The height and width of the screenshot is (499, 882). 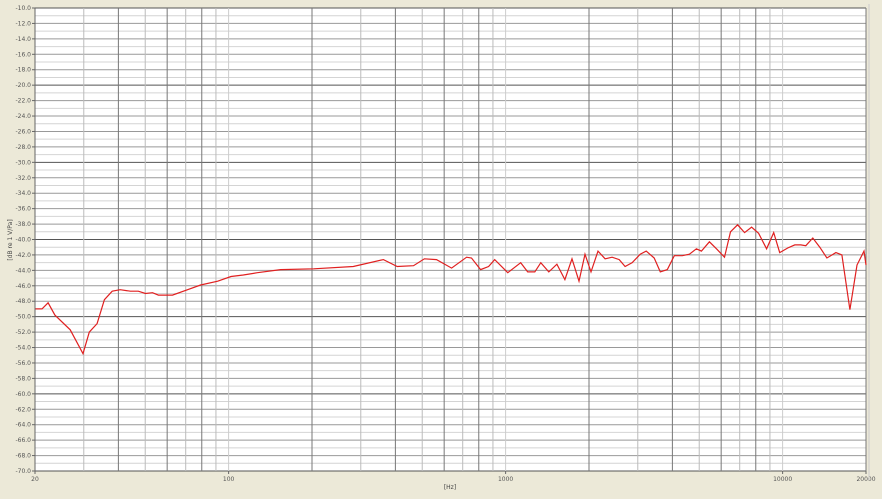 I want to click on y-tick-label: -40.0, so click(x=23, y=240).